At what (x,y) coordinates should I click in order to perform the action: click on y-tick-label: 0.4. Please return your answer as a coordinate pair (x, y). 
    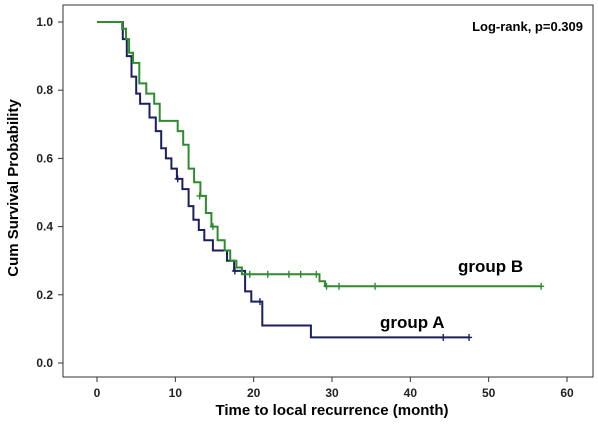
    Looking at the image, I should click on (44, 227).